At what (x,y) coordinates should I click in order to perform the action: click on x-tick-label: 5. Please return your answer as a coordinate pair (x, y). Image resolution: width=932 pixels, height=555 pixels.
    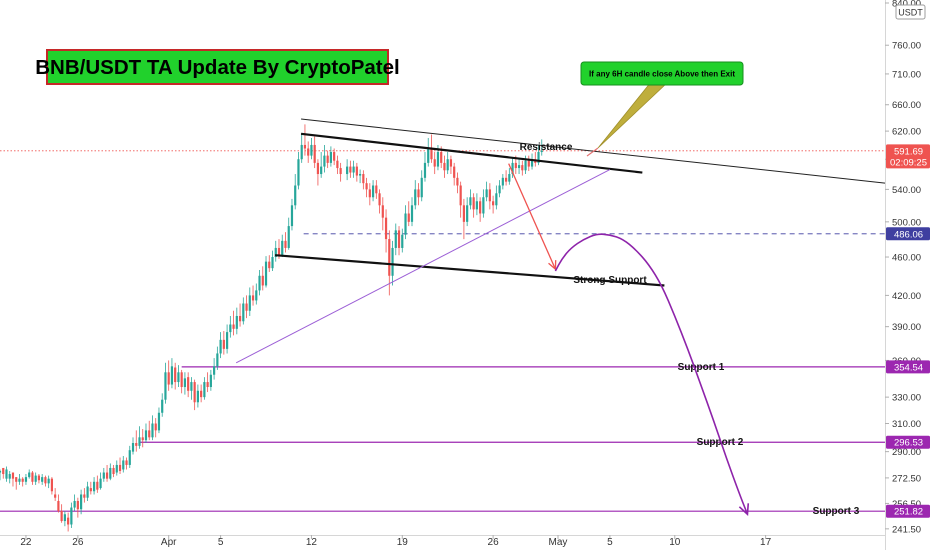
    Looking at the image, I should click on (610, 542).